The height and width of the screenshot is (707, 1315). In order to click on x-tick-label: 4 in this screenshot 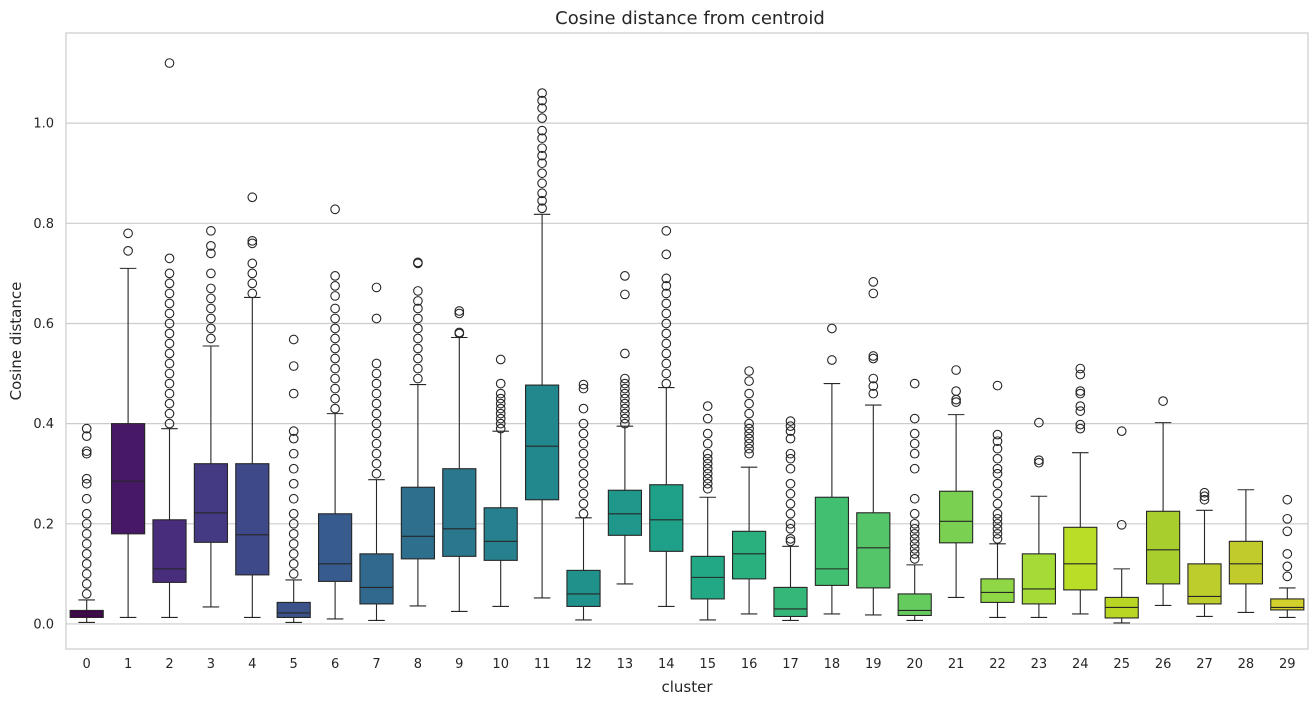, I will do `click(252, 664)`.